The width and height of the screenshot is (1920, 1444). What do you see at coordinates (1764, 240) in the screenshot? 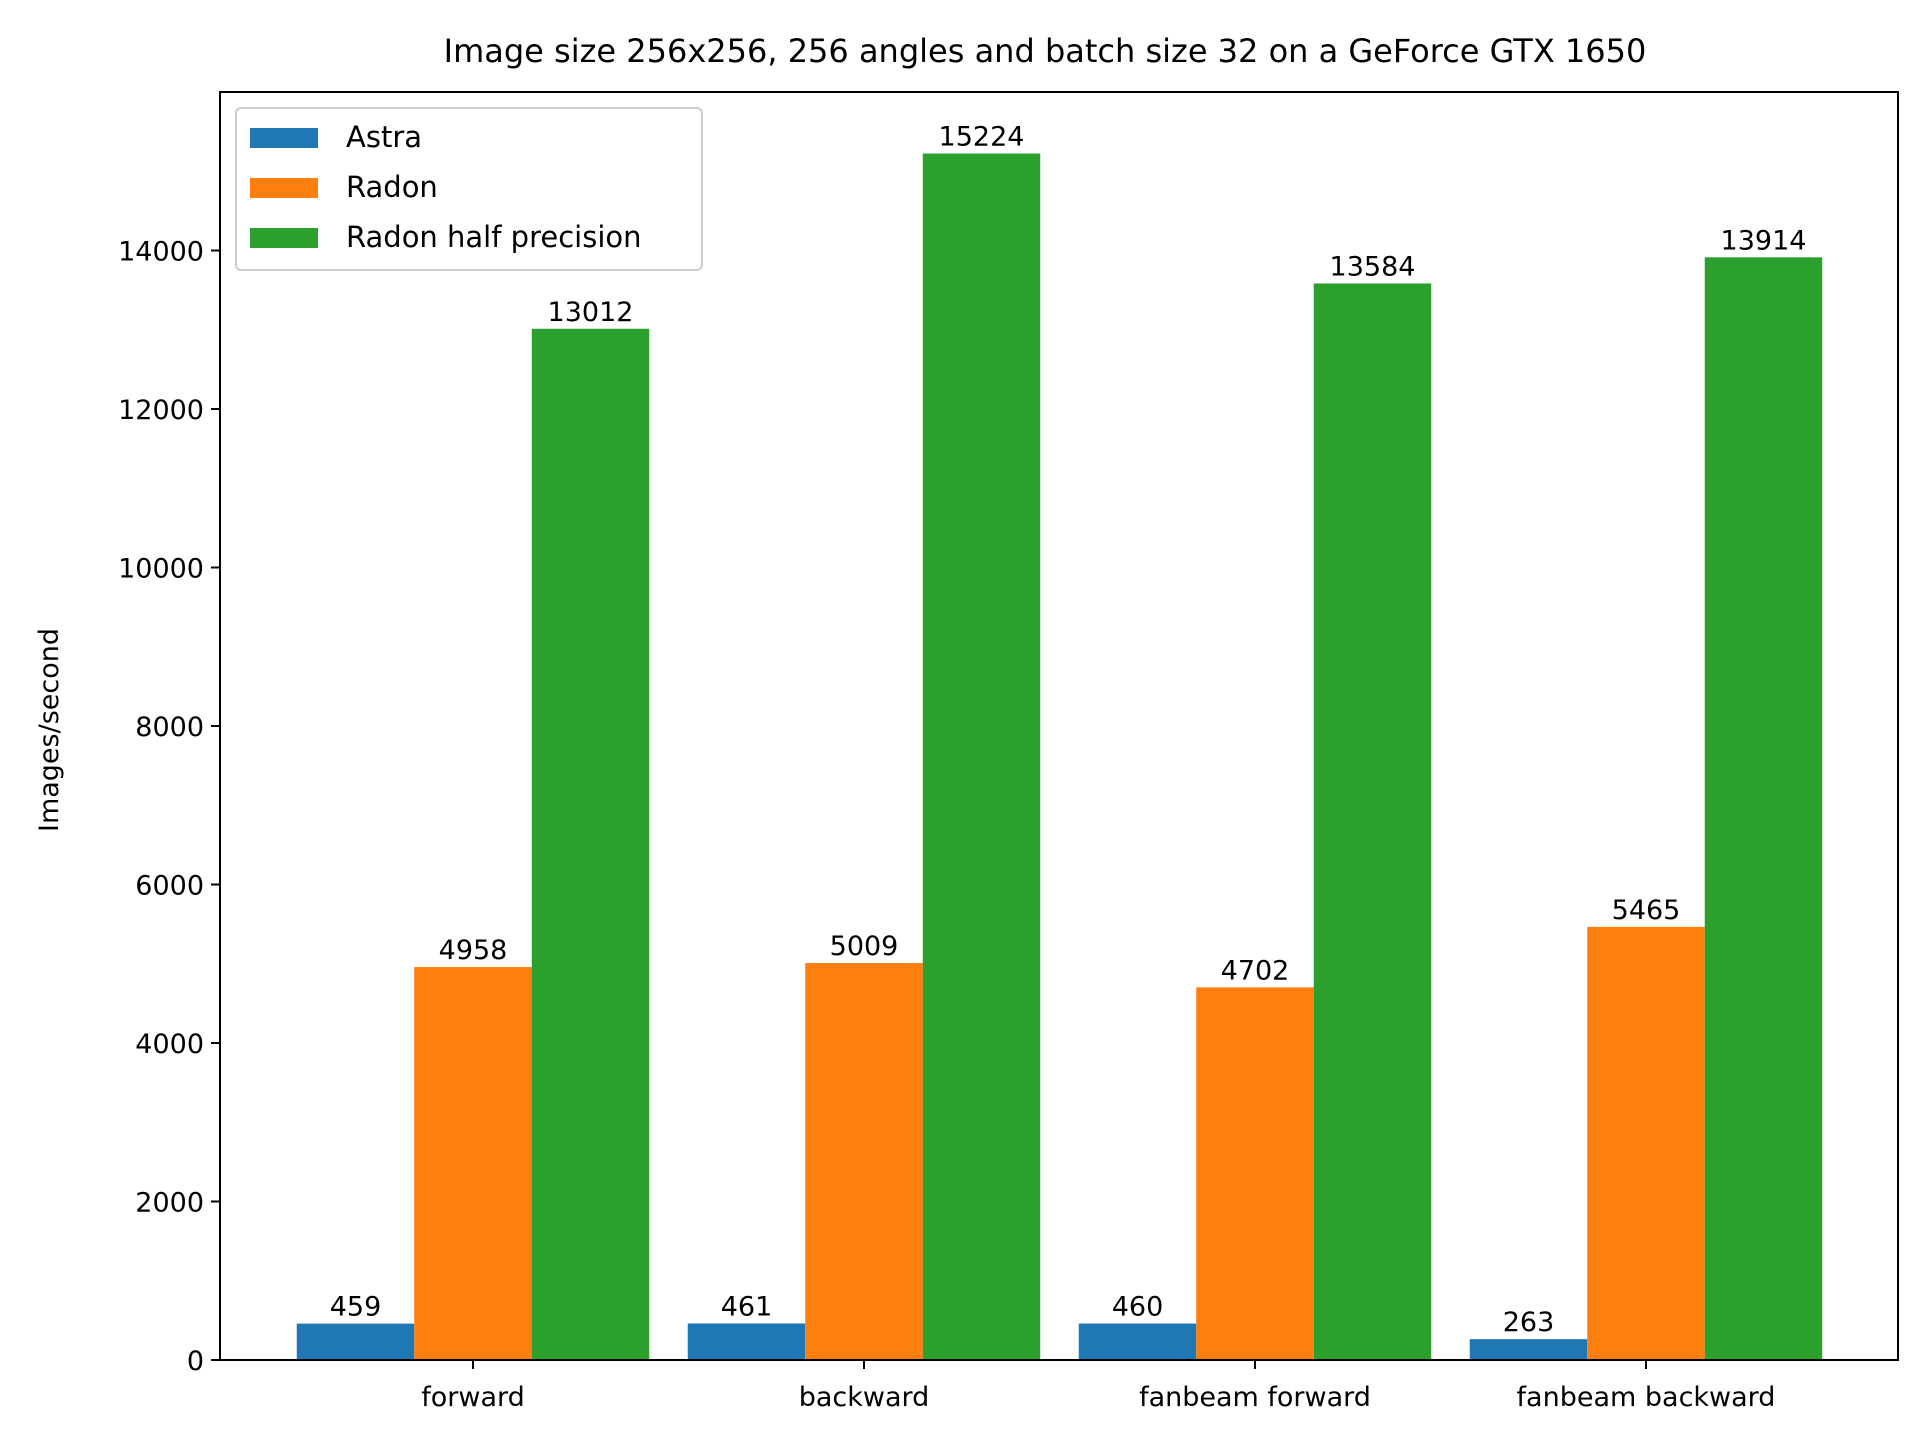
I see `bar-value-label: 13914` at bounding box center [1764, 240].